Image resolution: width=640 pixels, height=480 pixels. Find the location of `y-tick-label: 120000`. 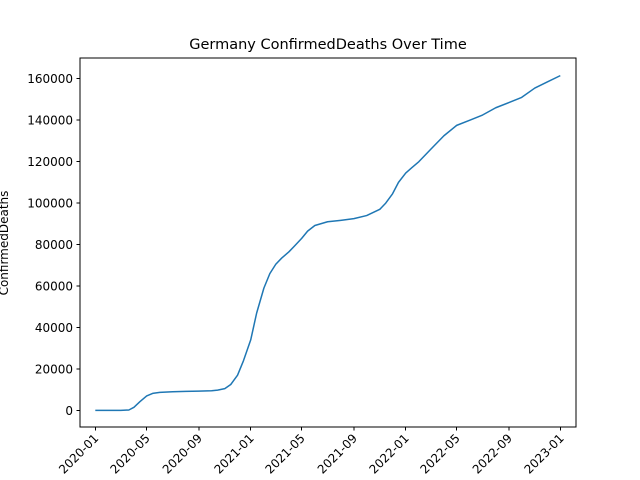

y-tick-label: 120000 is located at coordinates (50, 162).